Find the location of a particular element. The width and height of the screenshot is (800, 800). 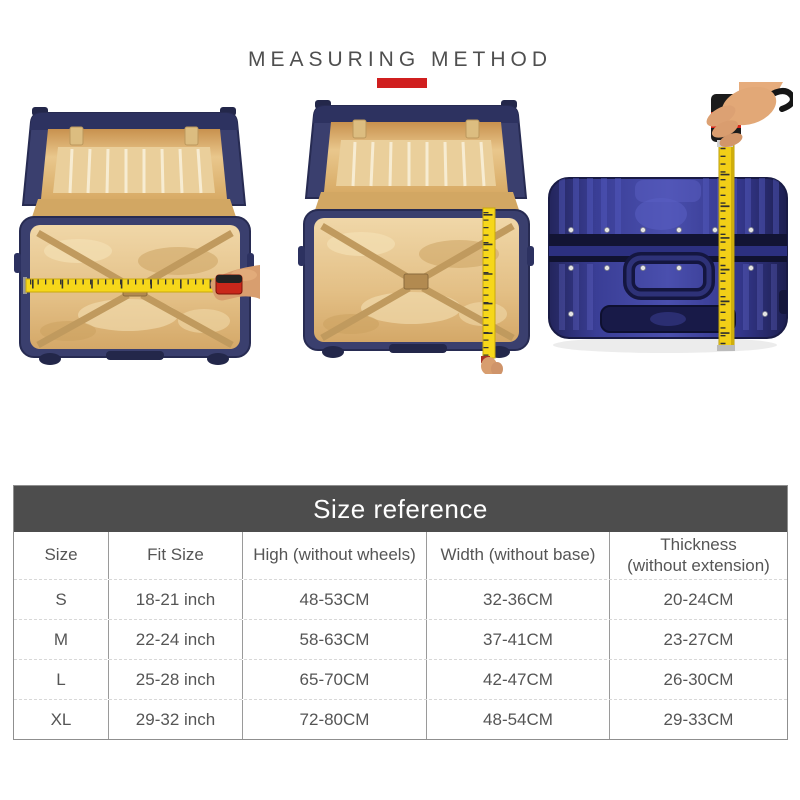

photo-open-suitcase-width-measurement is located at coordinates (134, 235).